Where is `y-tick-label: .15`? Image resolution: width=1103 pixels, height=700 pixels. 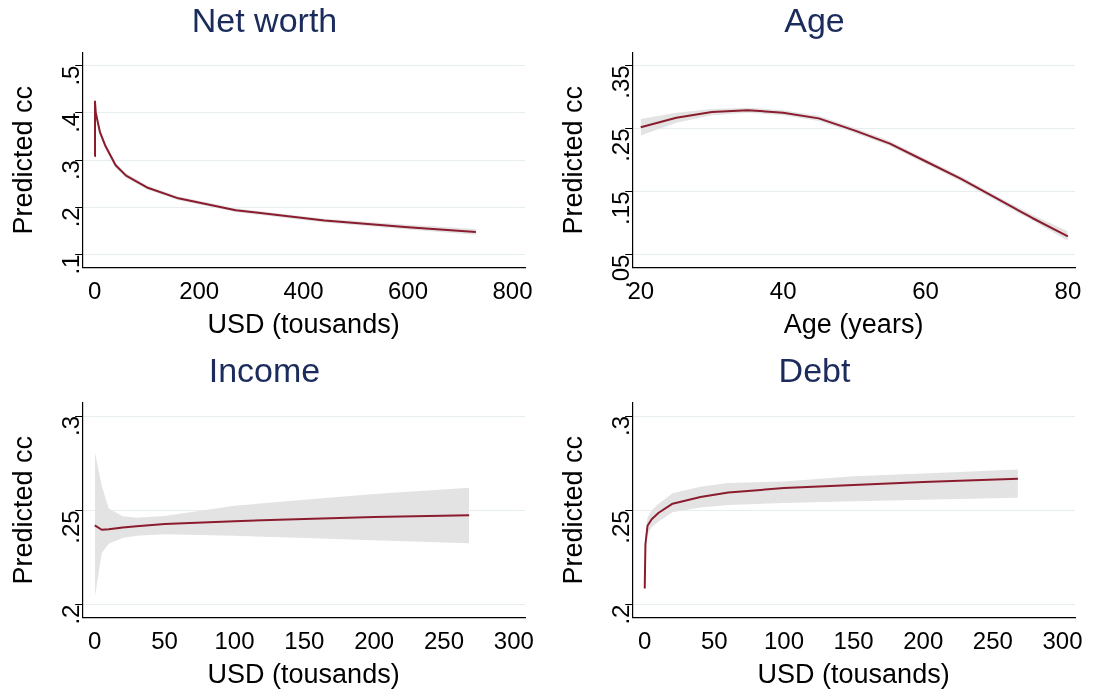
y-tick-label: .15 is located at coordinates (620, 208).